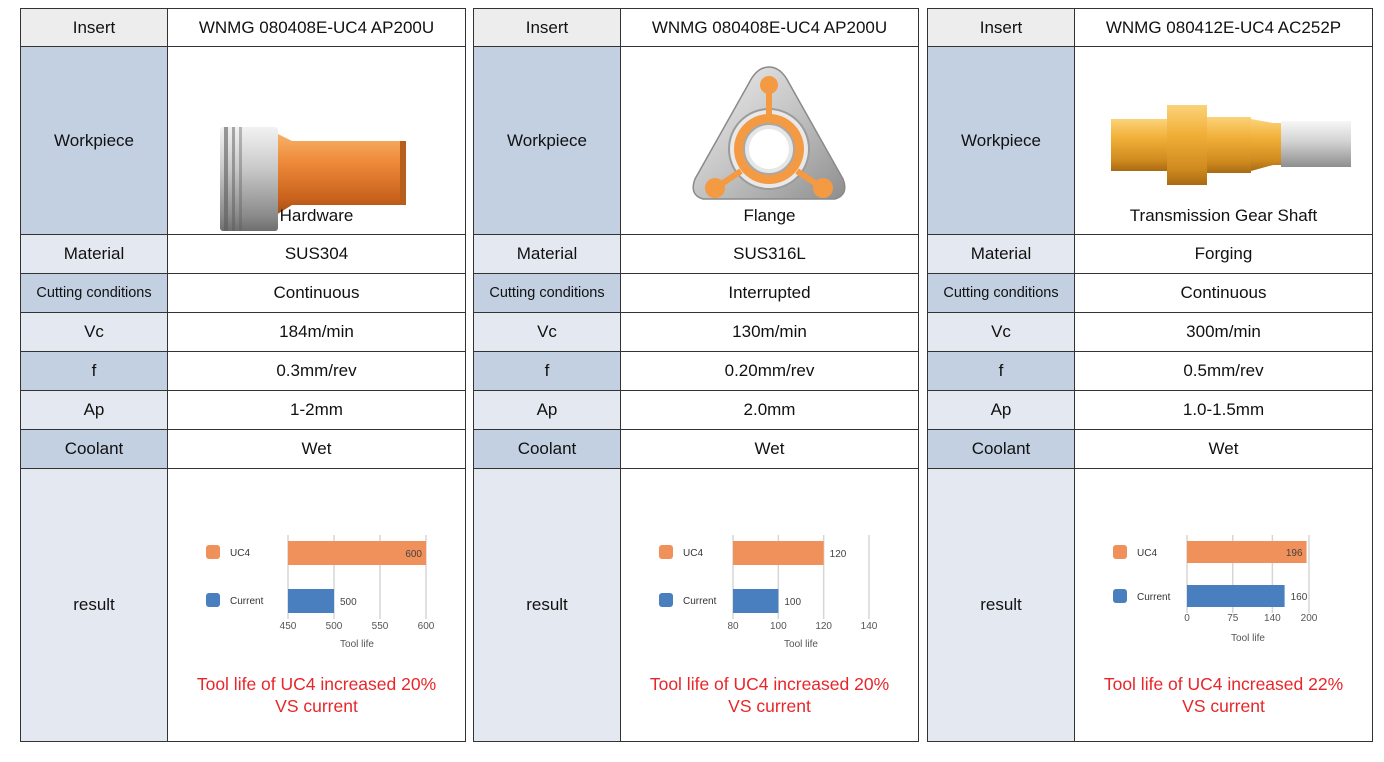  I want to click on material-value: SUS304, so click(316, 254).